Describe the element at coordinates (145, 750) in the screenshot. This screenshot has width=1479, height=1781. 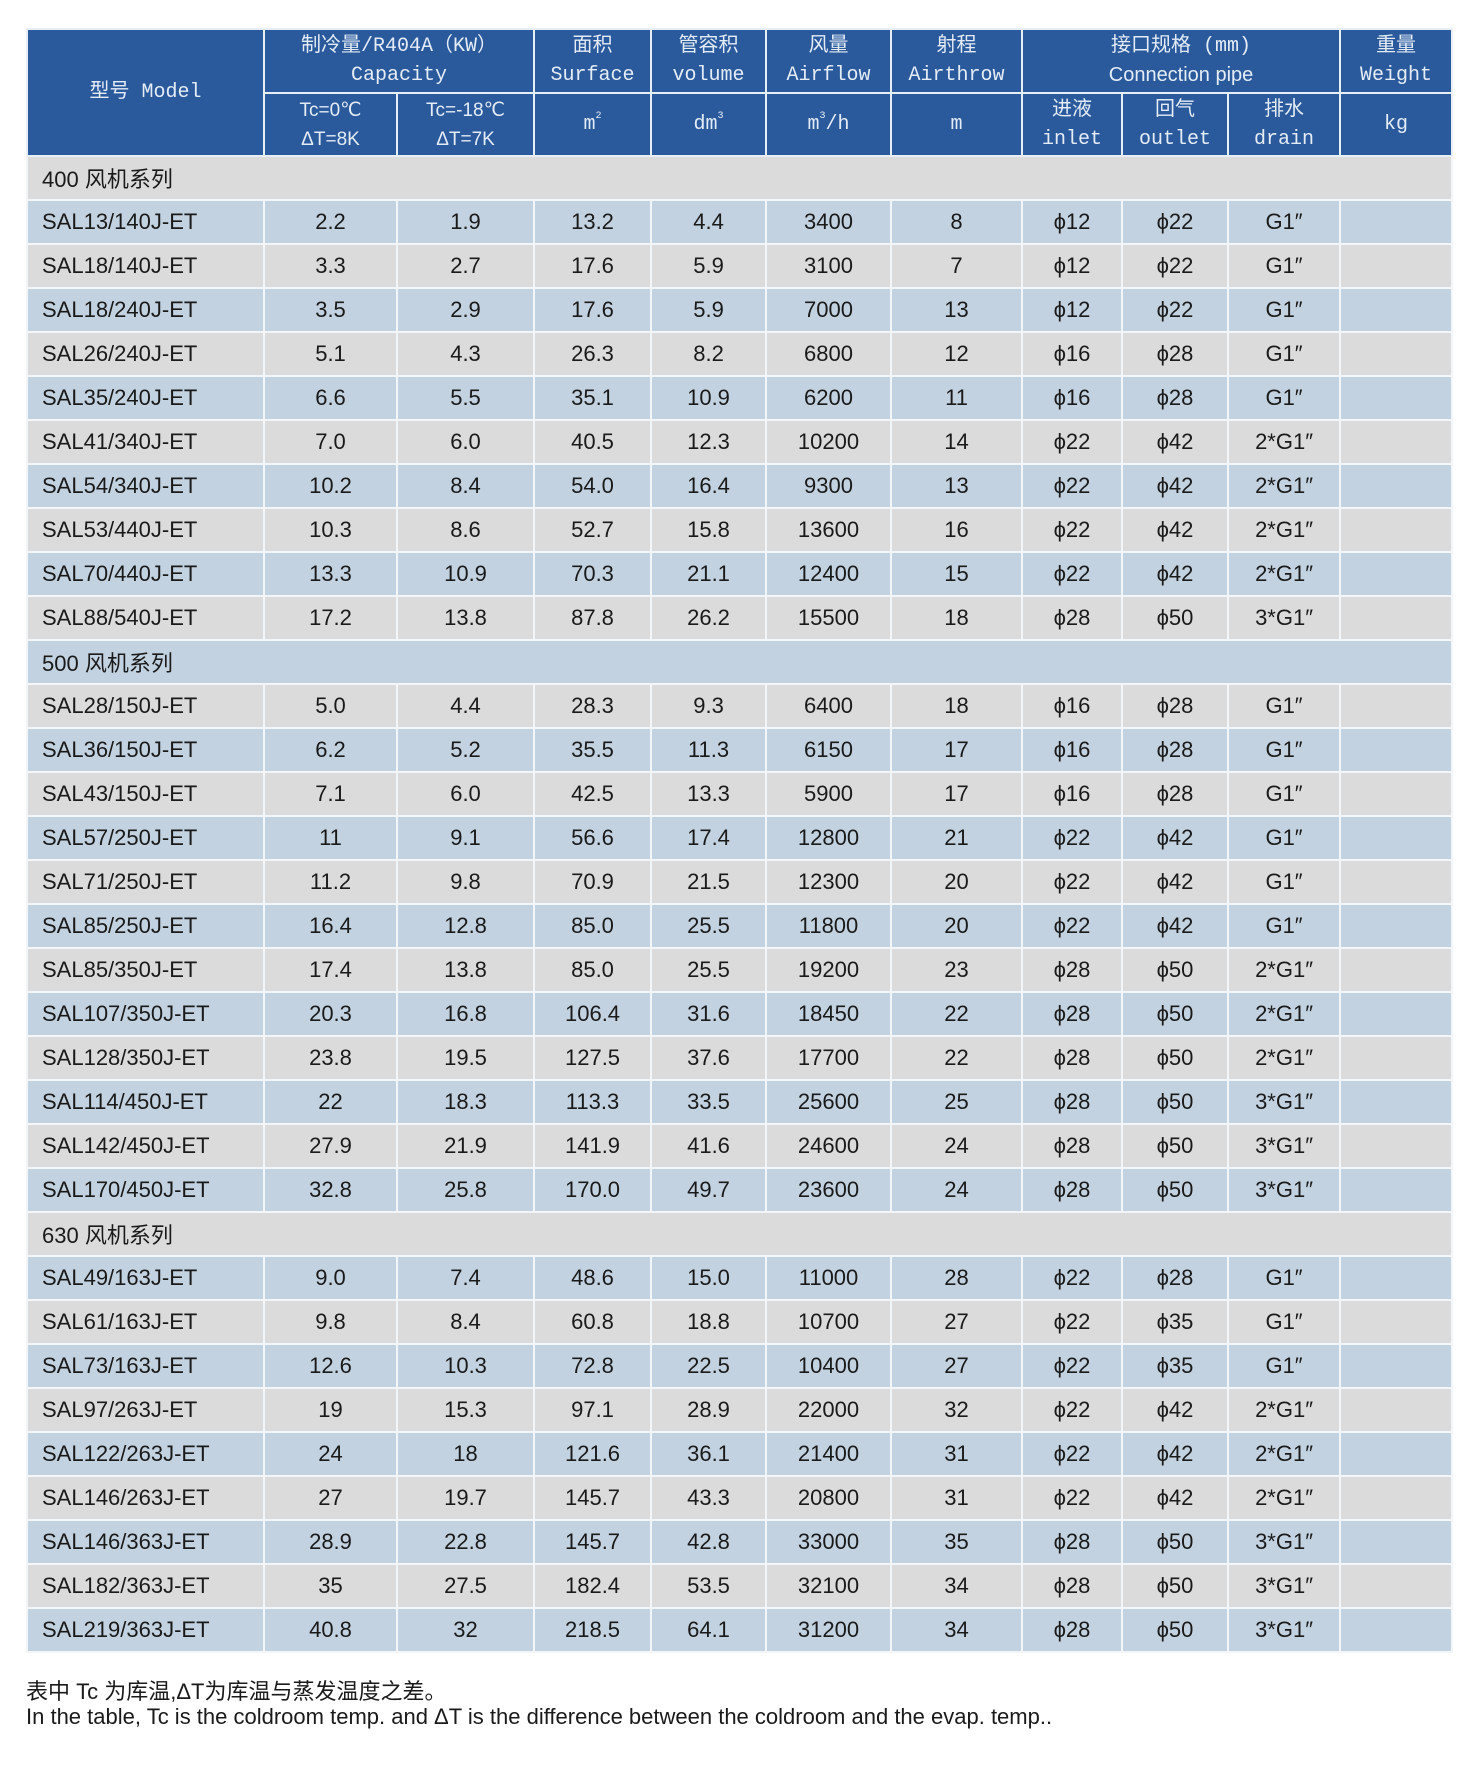
I see `cell-model: SAL36/150J-ET` at that location.